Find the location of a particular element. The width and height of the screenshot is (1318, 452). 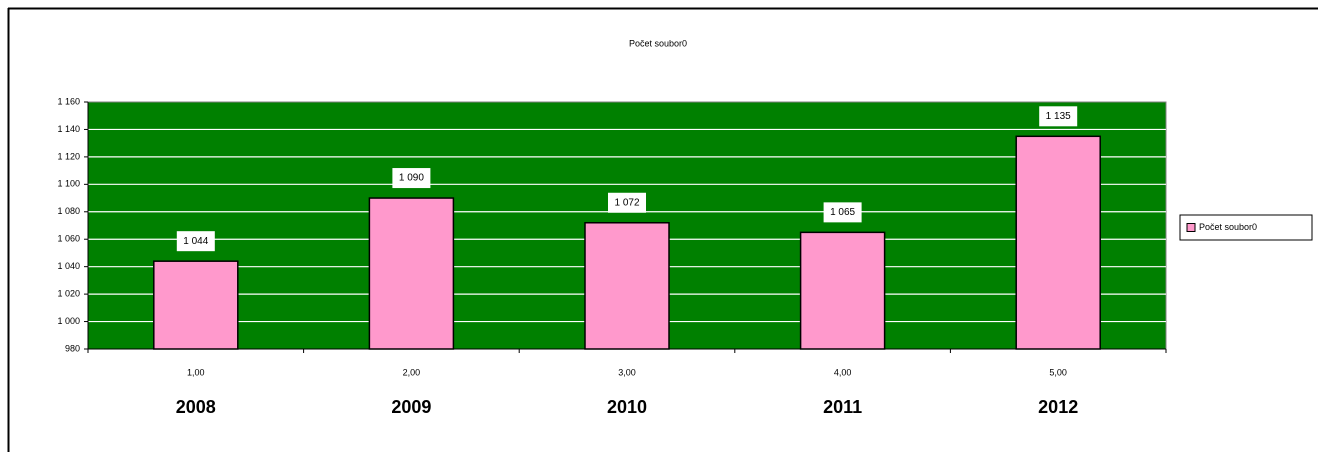

y-tick-label: 1 120 is located at coordinates (68, 156).